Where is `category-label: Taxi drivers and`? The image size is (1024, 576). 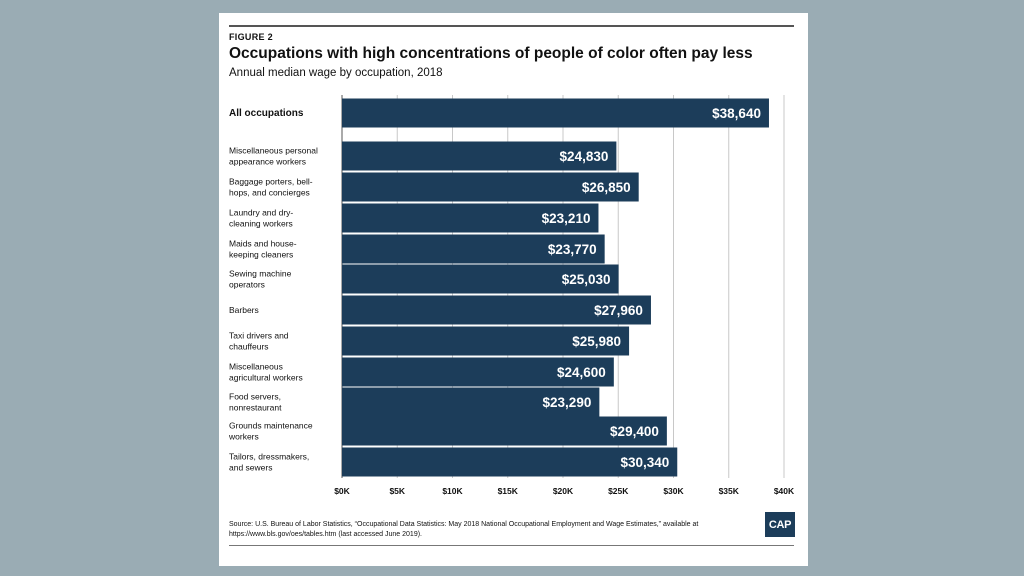
category-label: Taxi drivers and is located at coordinates (259, 336).